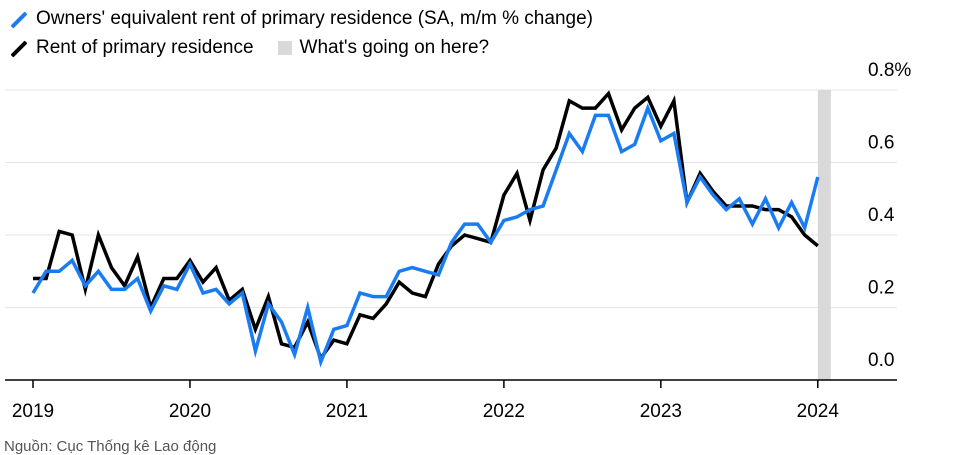 The width and height of the screenshot is (961, 455). I want to click on y-tick-label-1: 0.2, so click(881, 288).